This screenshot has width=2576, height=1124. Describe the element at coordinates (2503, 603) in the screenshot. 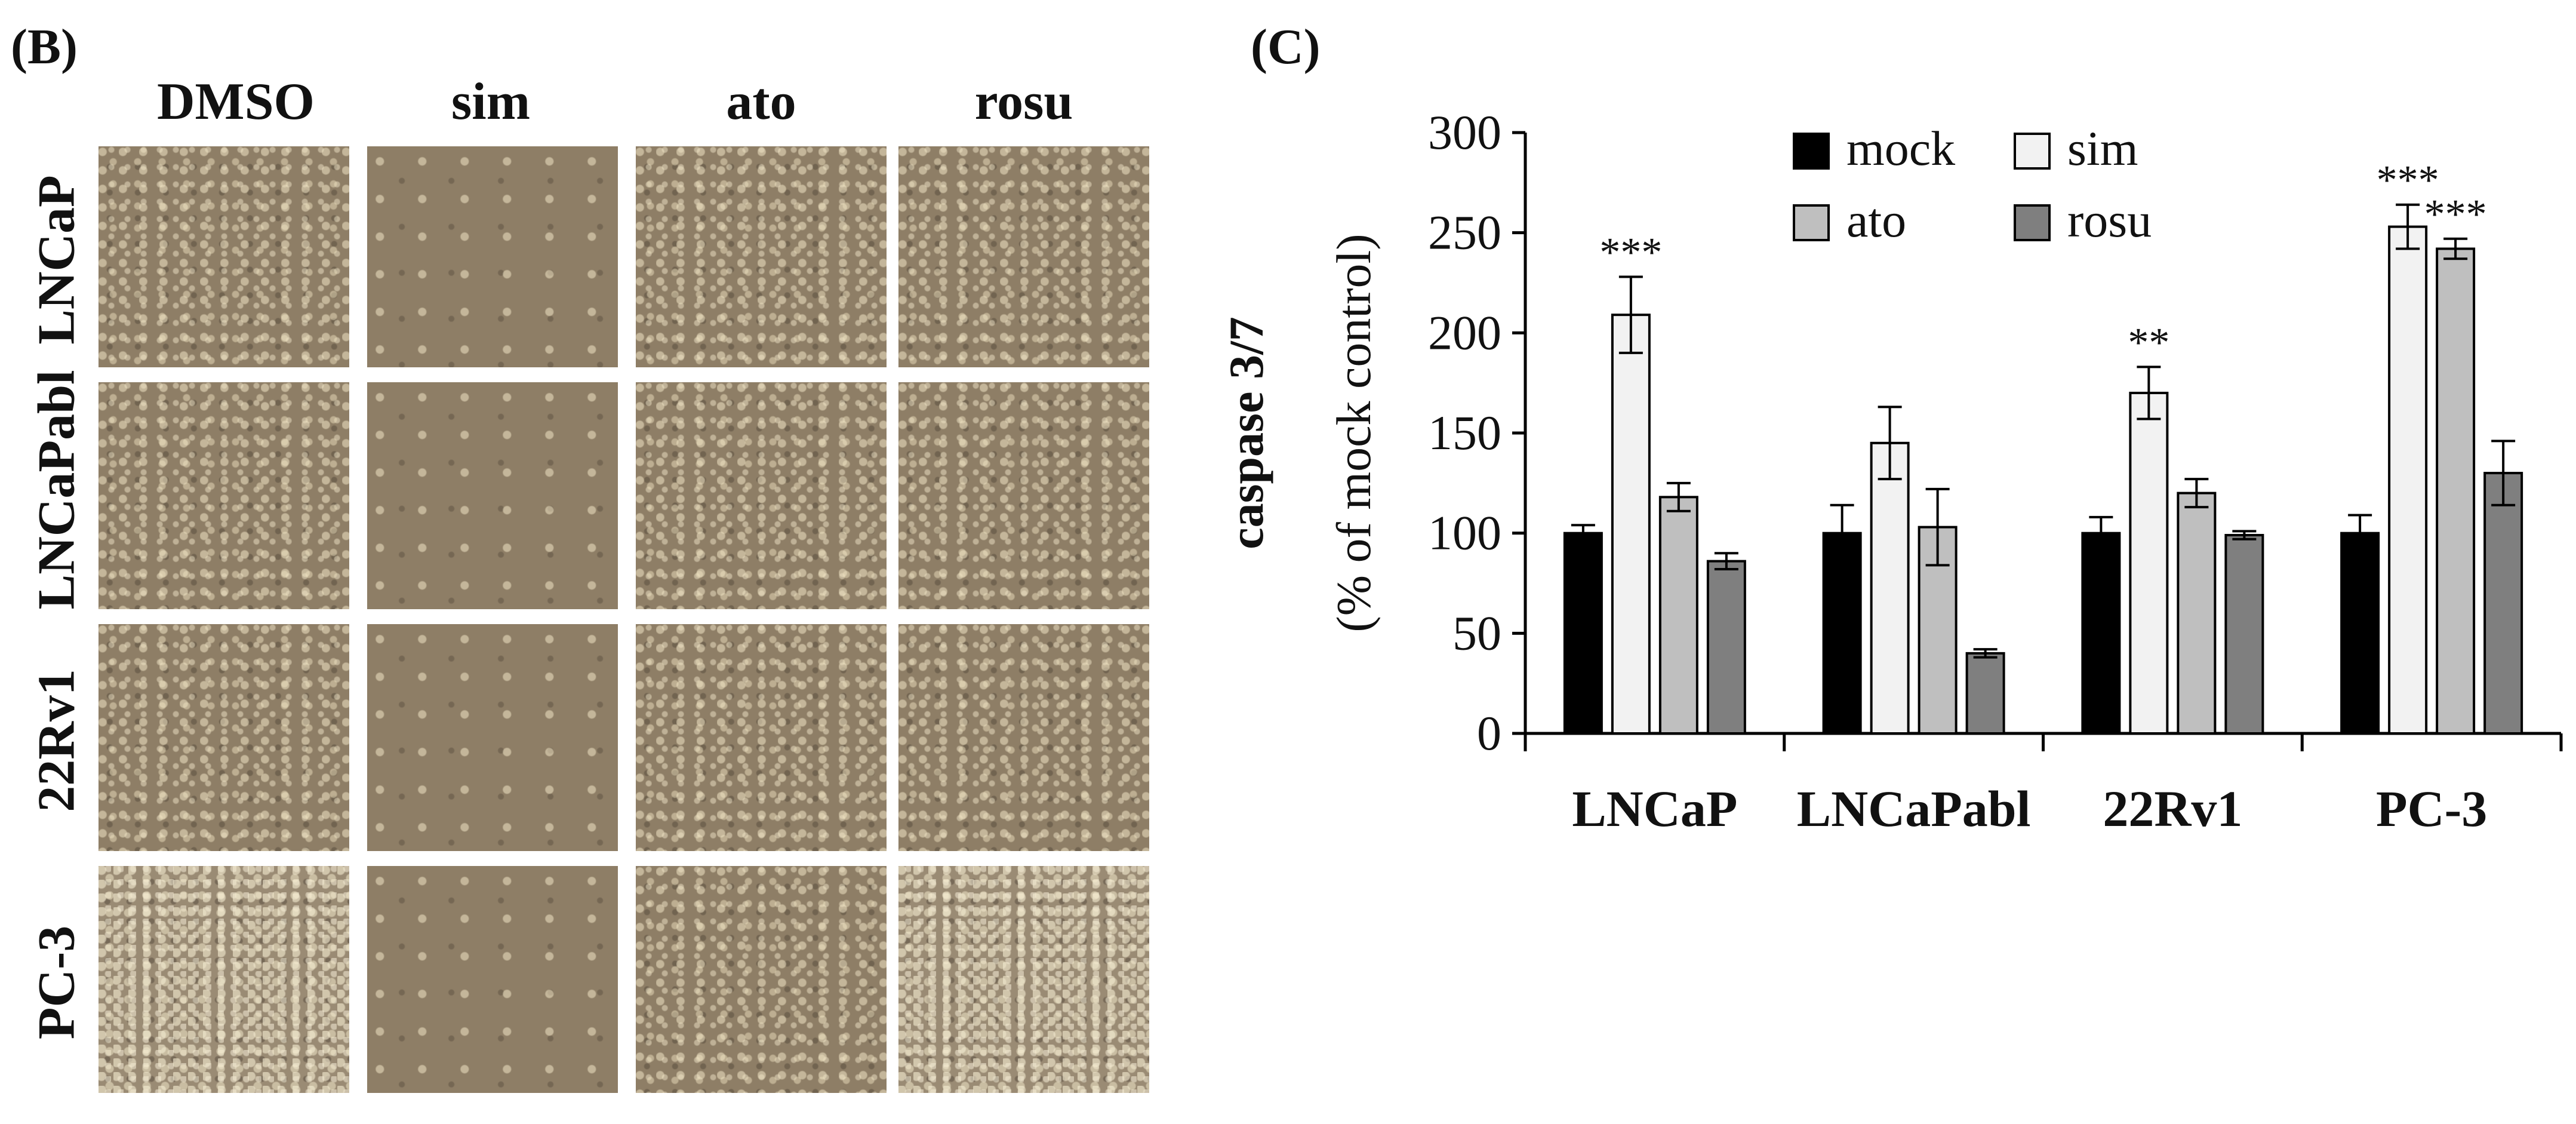

I see `bar-pc-3-rosu` at that location.